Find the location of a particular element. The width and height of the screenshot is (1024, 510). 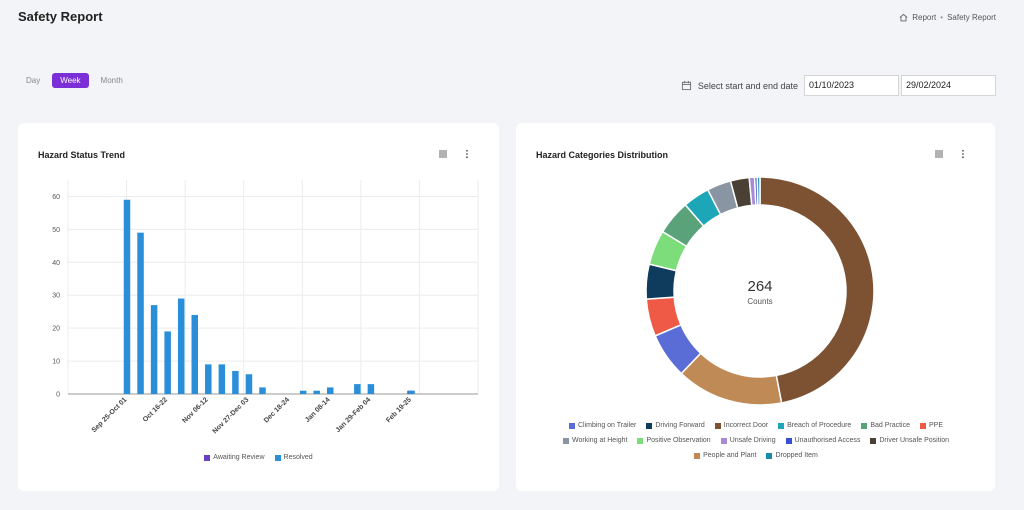

legend-item-bad-practice: Bad Practice is located at coordinates (885, 425).